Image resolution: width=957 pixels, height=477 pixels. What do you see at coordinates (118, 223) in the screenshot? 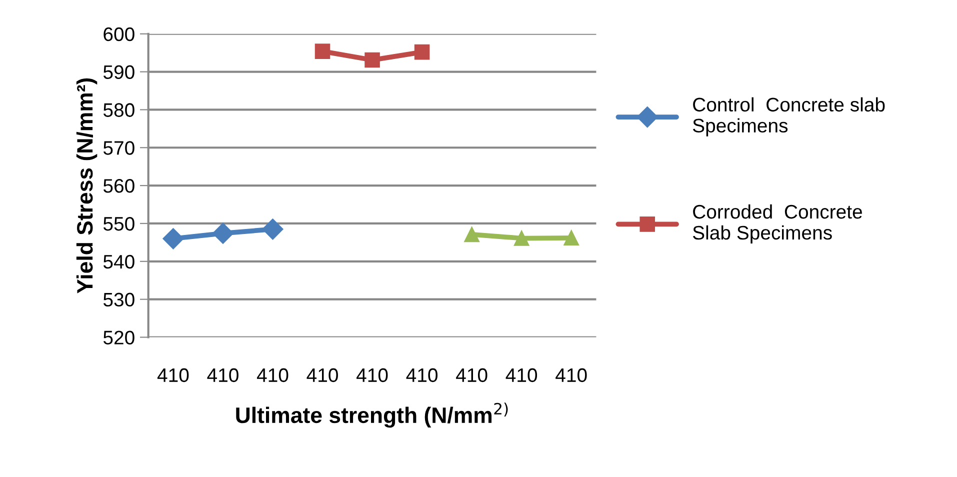
I see `y-tick-label: 550` at bounding box center [118, 223].